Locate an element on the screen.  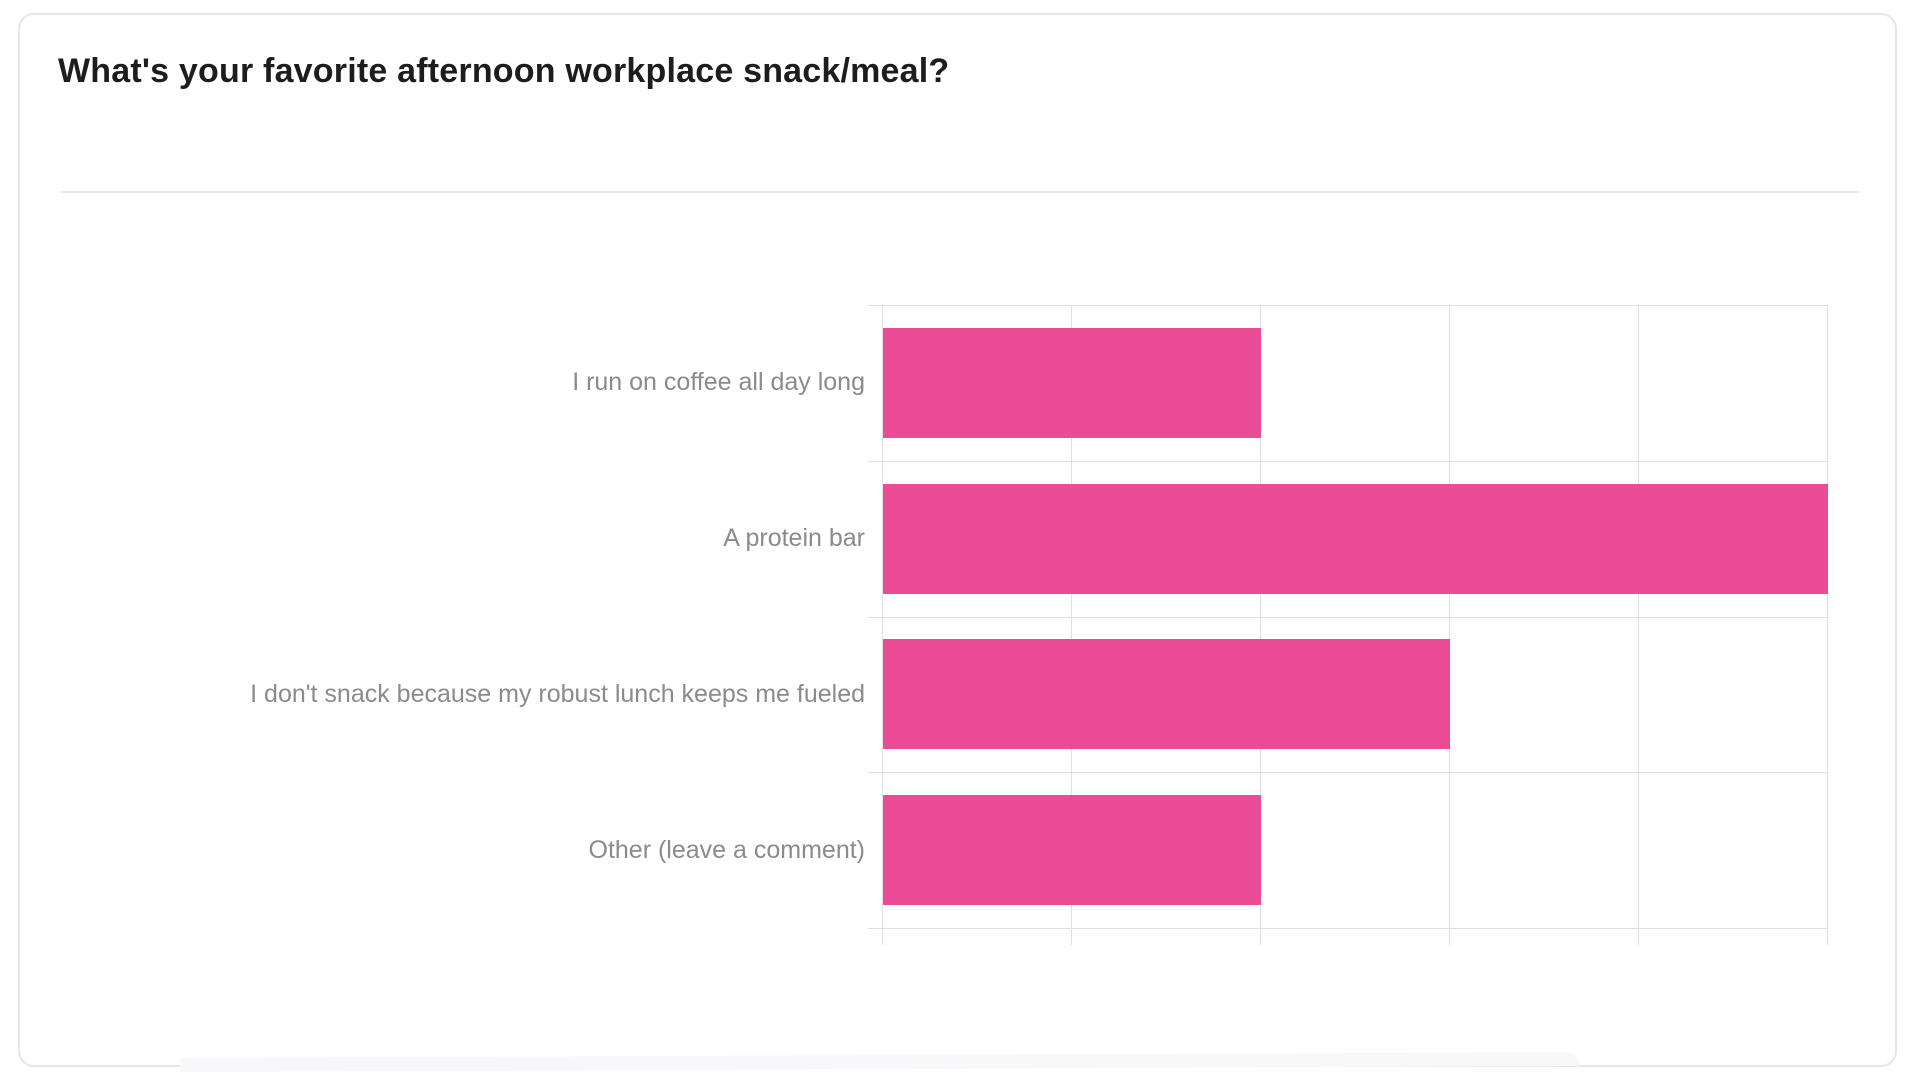
divider is located at coordinates (960, 192).